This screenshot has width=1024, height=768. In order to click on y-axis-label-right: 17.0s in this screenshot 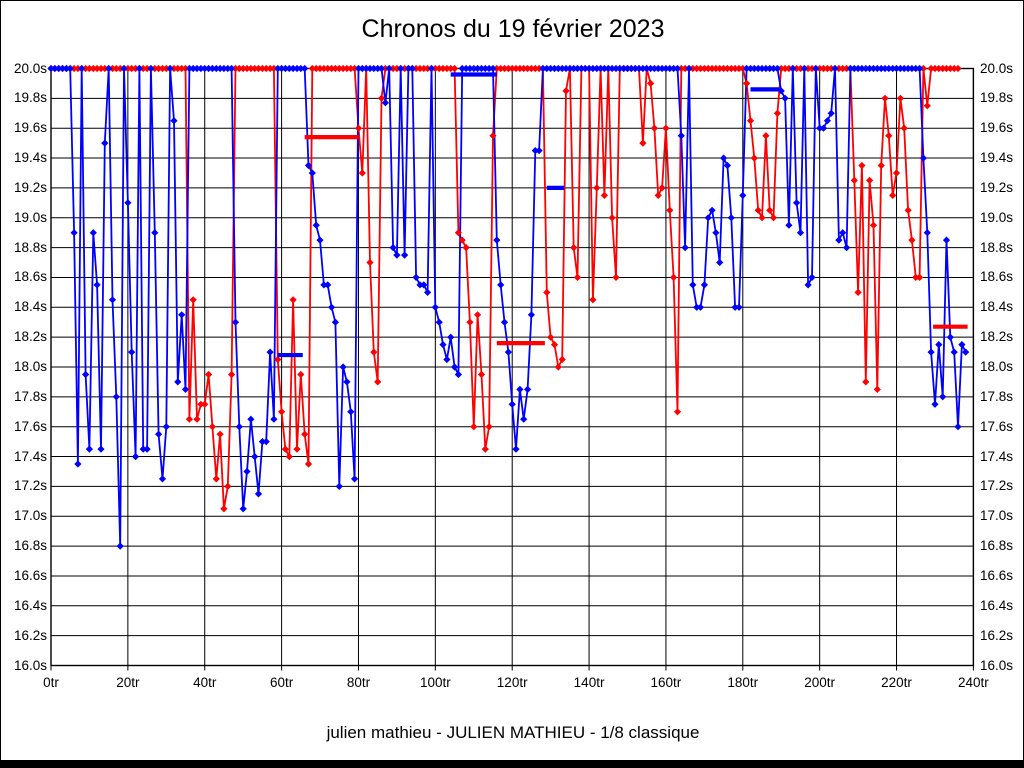, I will do `click(997, 516)`.